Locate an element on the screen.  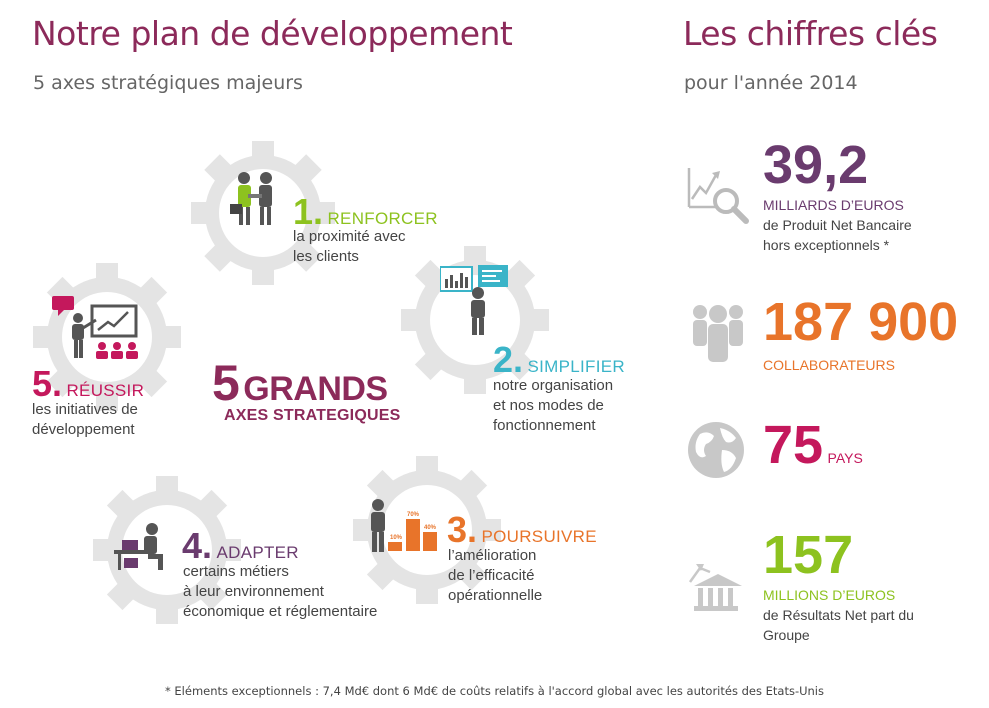
center-number: 5 is located at coordinates (226, 383).